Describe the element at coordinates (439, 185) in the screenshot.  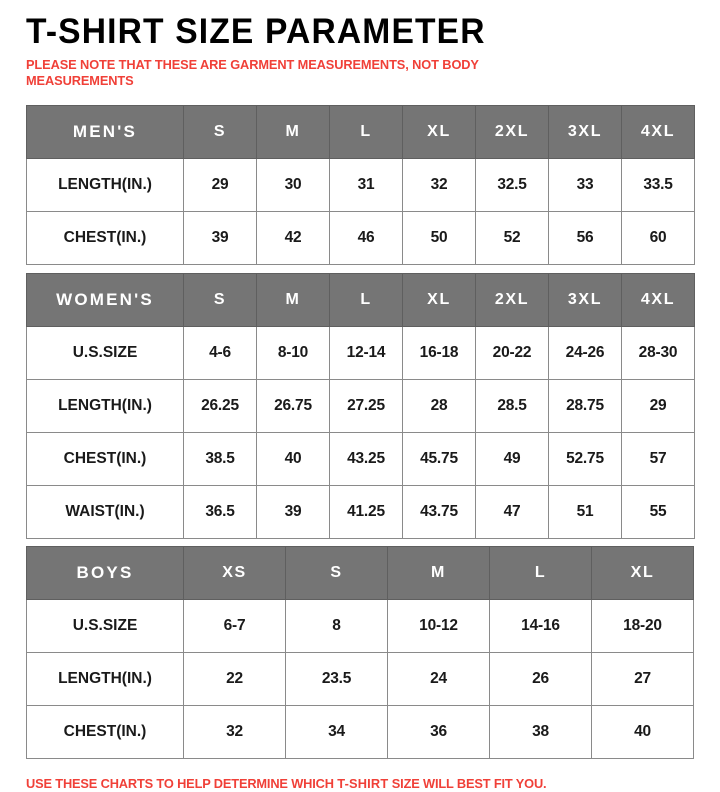
I see `men-cell: 32` at that location.